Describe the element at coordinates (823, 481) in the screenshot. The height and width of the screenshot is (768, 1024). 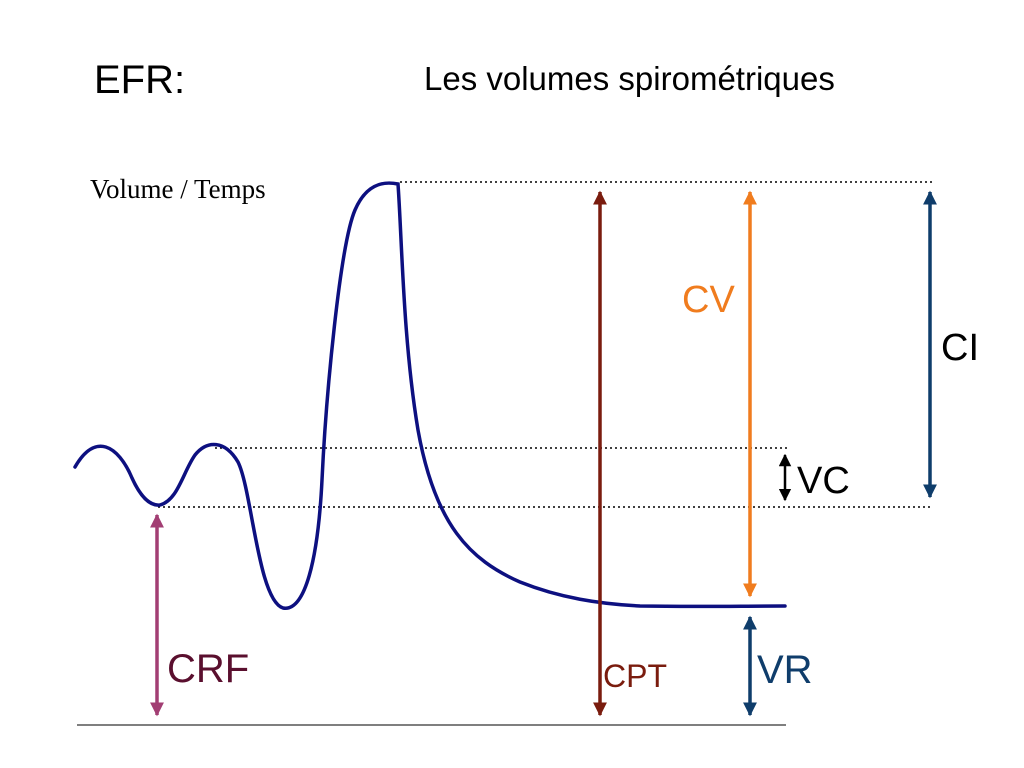
I see `vc-label: VC` at that location.